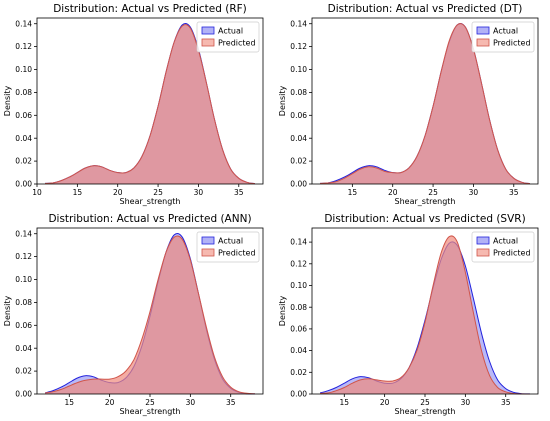  Describe the element at coordinates (150, 9) in the screenshot. I see `chart-title: Distribution: Actual vs Predicted (RF)` at that location.